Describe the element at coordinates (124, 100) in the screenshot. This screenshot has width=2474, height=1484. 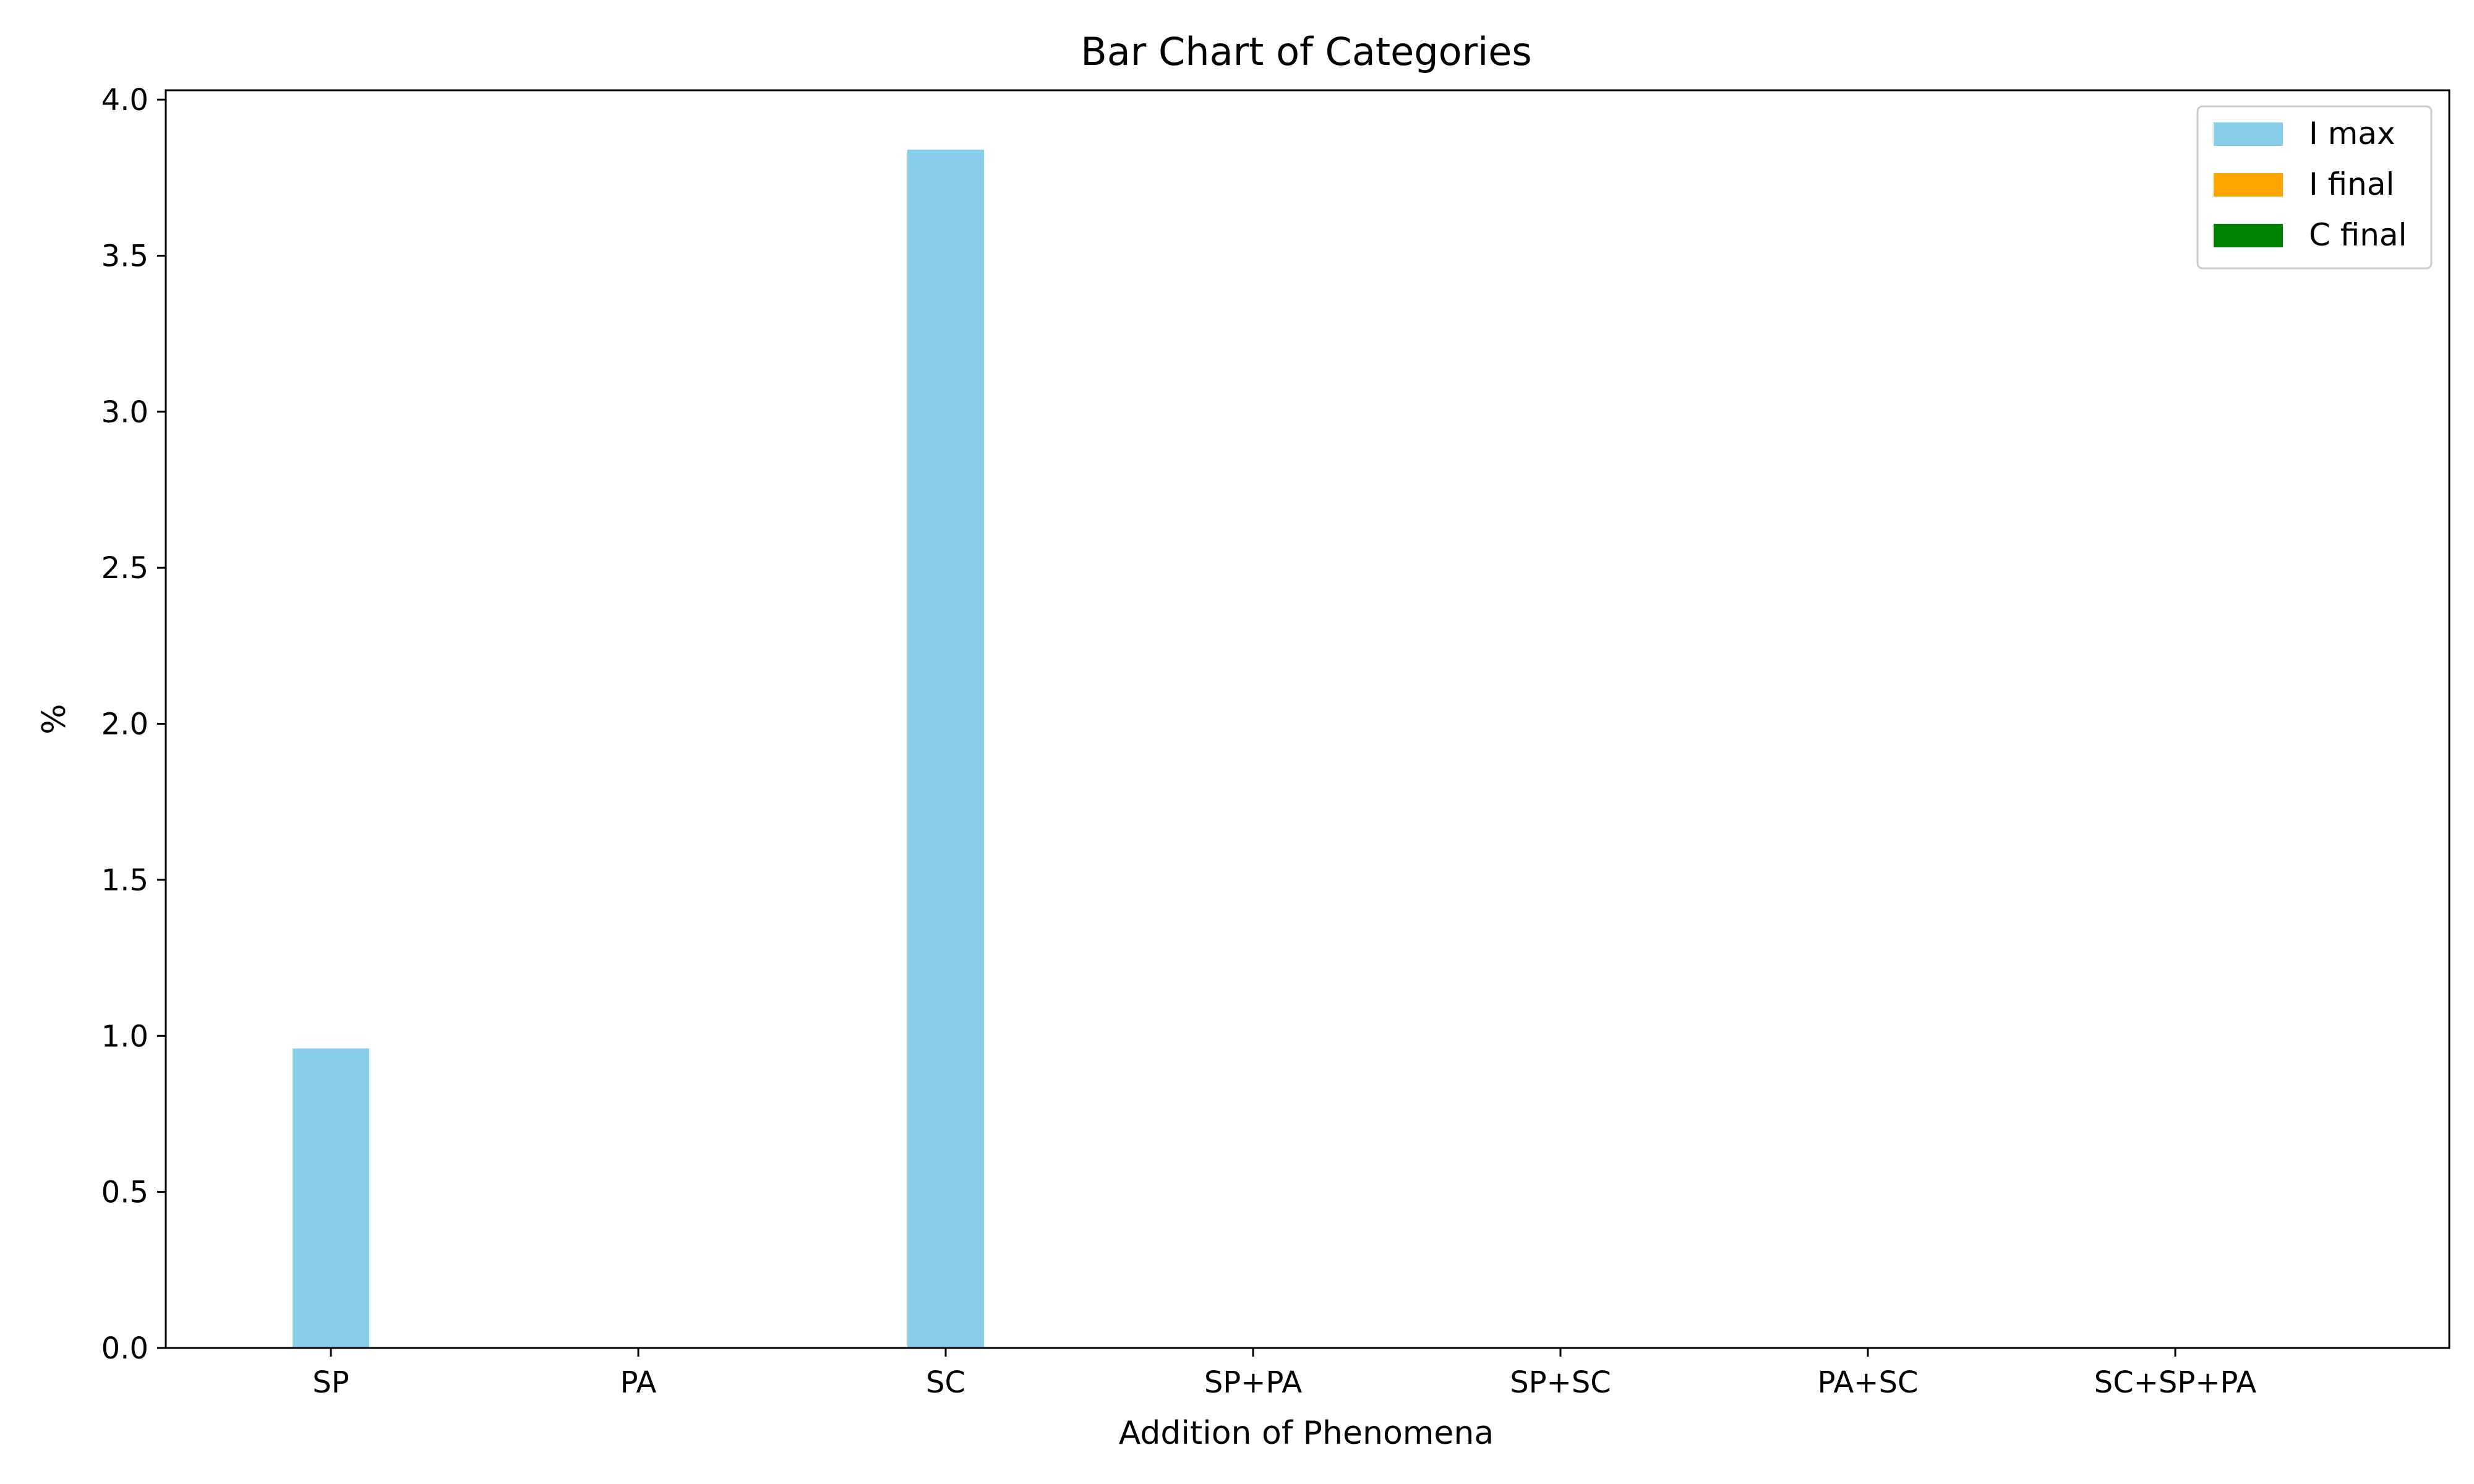
I see `y-tick-label: 4.0` at that location.